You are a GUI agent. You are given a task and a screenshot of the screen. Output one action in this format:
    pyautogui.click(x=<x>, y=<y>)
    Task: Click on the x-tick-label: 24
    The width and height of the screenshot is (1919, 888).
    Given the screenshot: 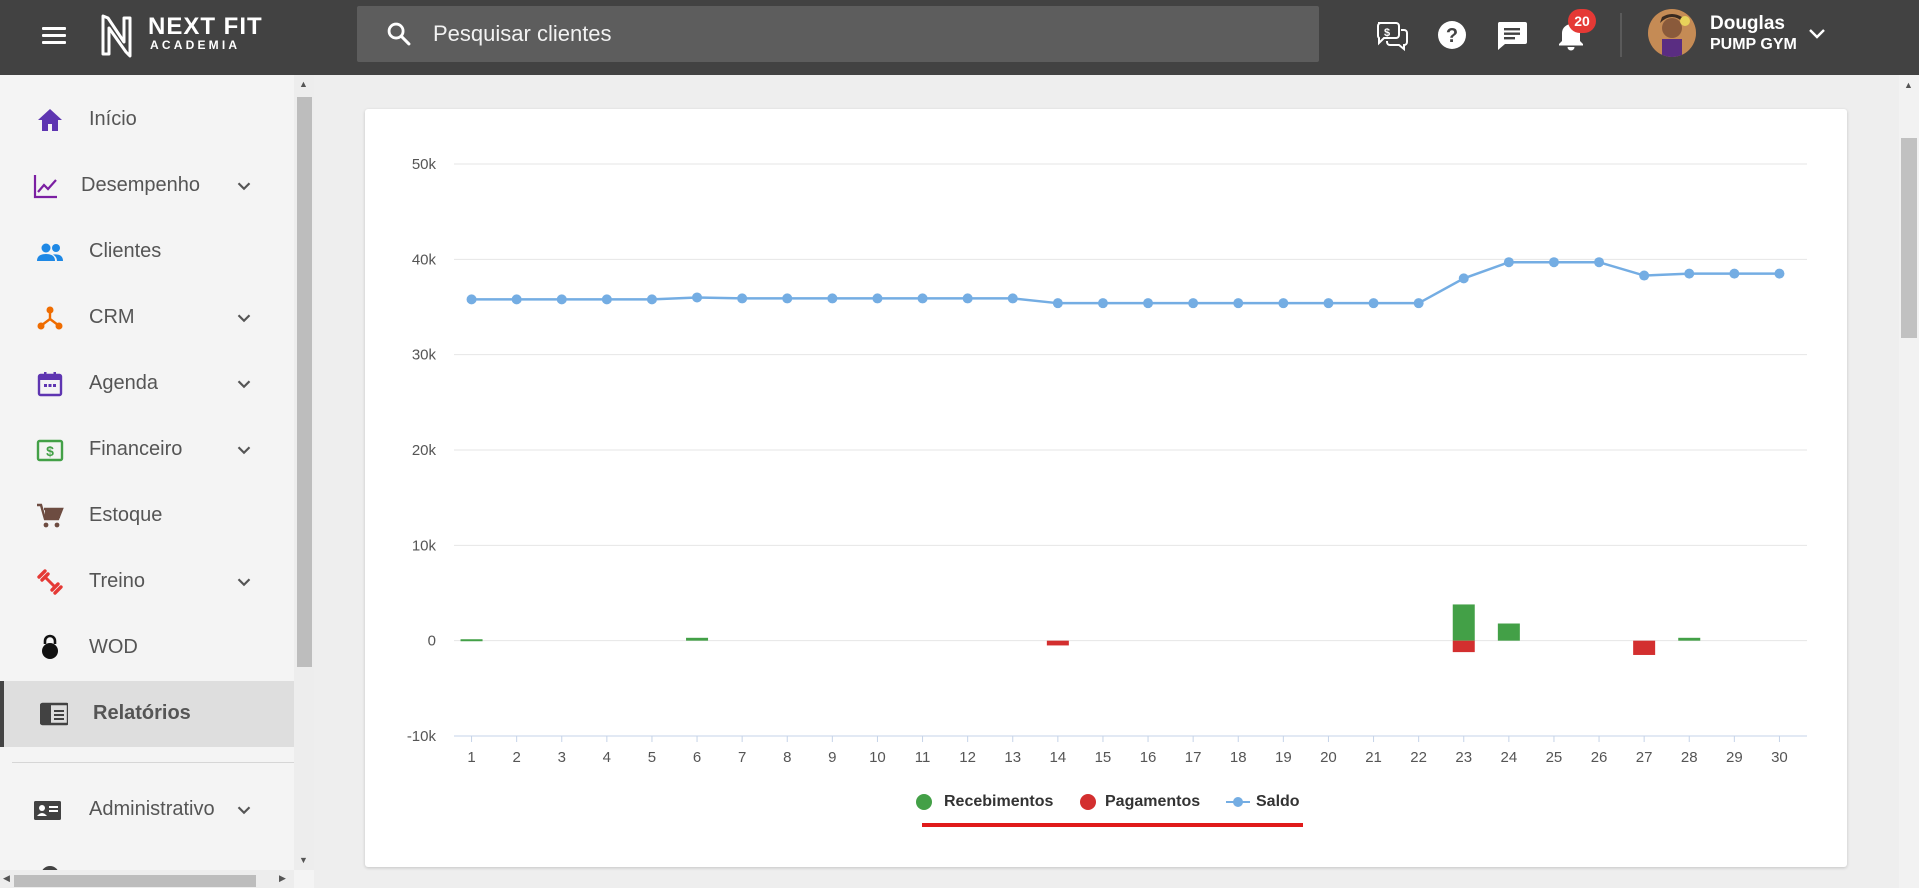 What is the action you would take?
    pyautogui.click(x=1509, y=757)
    